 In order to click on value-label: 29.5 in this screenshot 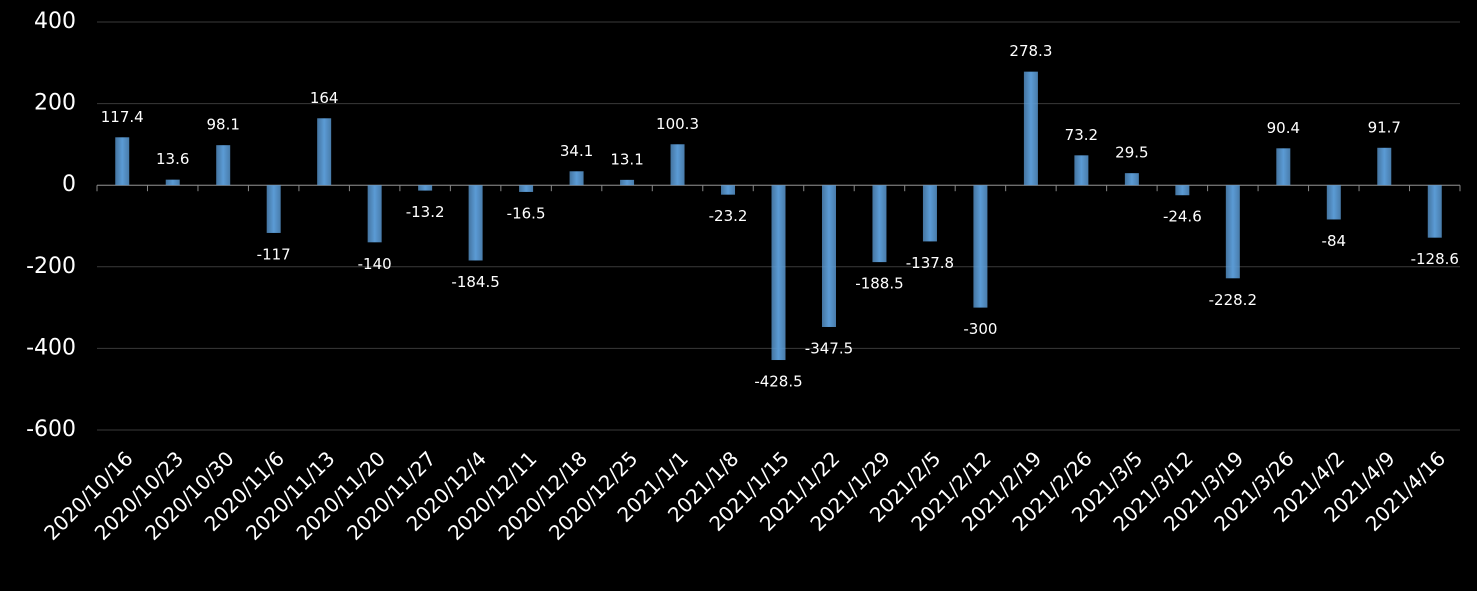, I will do `click(1131, 153)`.